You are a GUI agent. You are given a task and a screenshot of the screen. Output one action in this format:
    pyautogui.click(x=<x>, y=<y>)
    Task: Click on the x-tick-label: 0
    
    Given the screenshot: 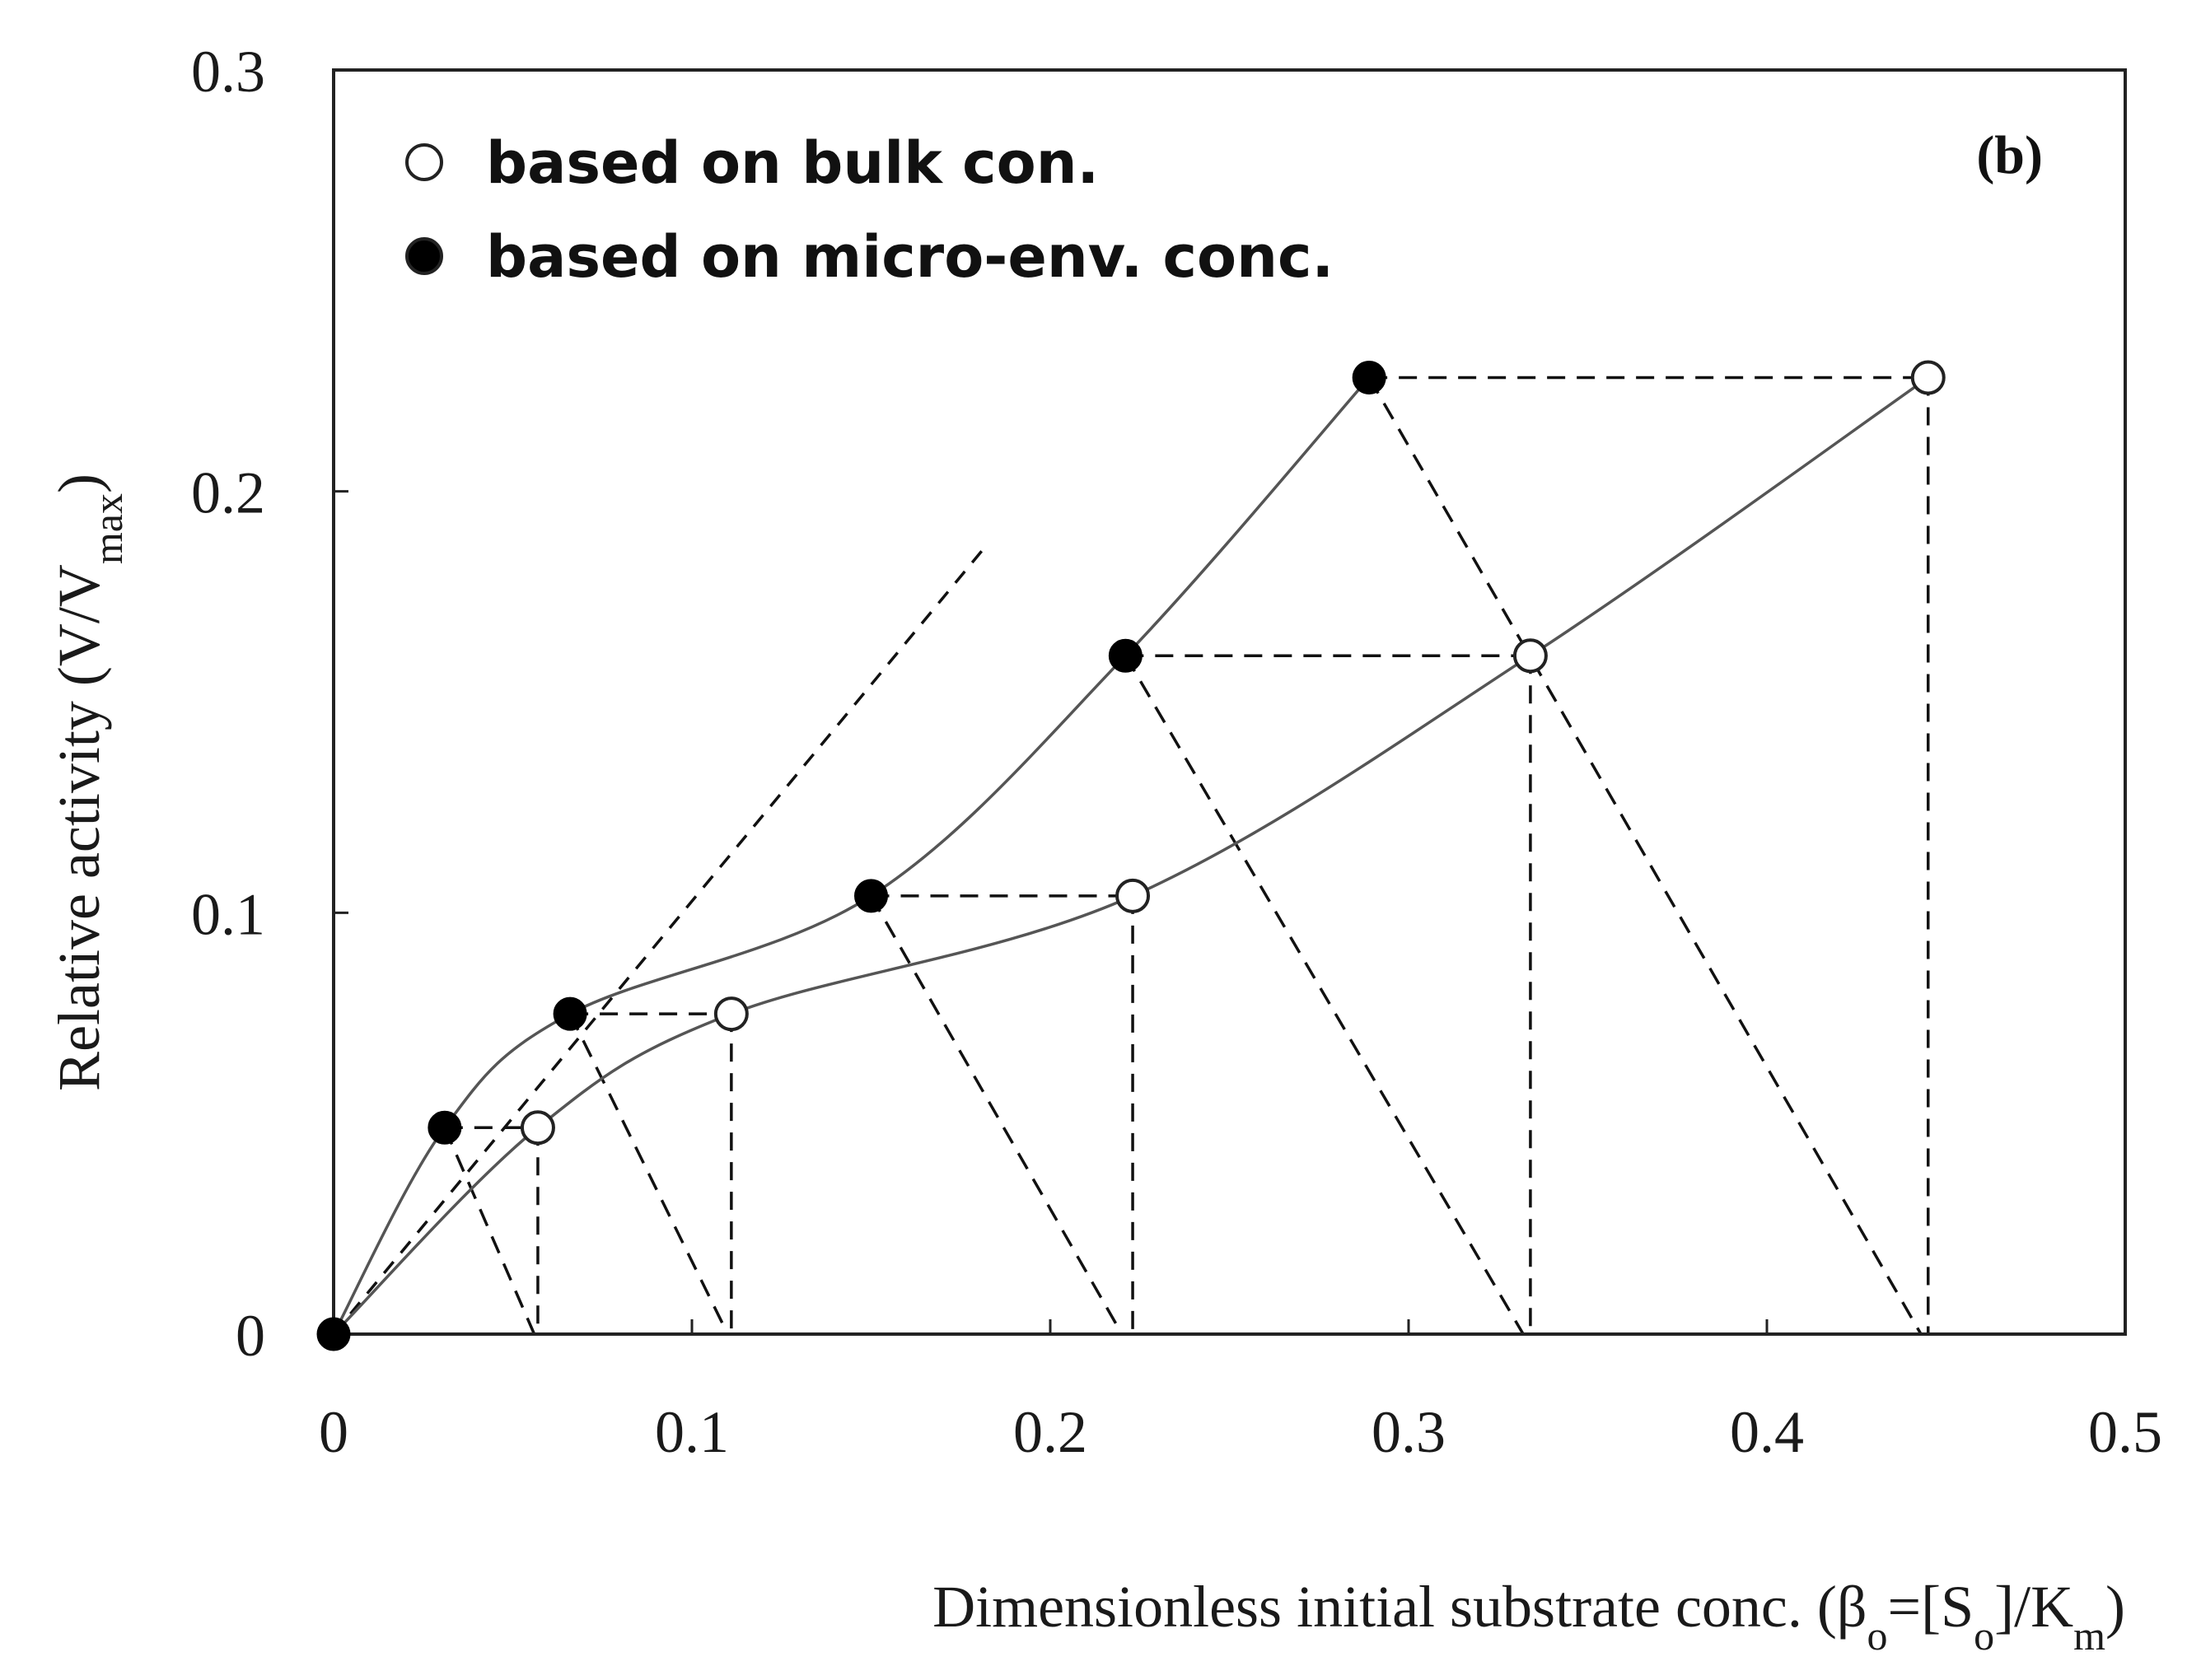 What is the action you would take?
    pyautogui.click(x=333, y=1432)
    